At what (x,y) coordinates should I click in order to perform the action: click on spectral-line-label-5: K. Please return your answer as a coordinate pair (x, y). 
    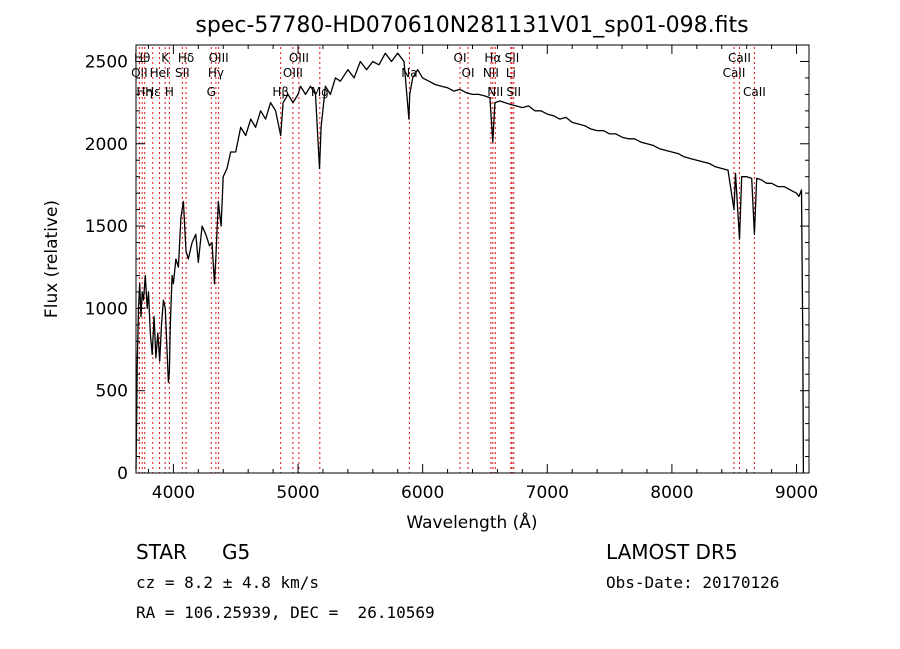
    Looking at the image, I should click on (165, 58).